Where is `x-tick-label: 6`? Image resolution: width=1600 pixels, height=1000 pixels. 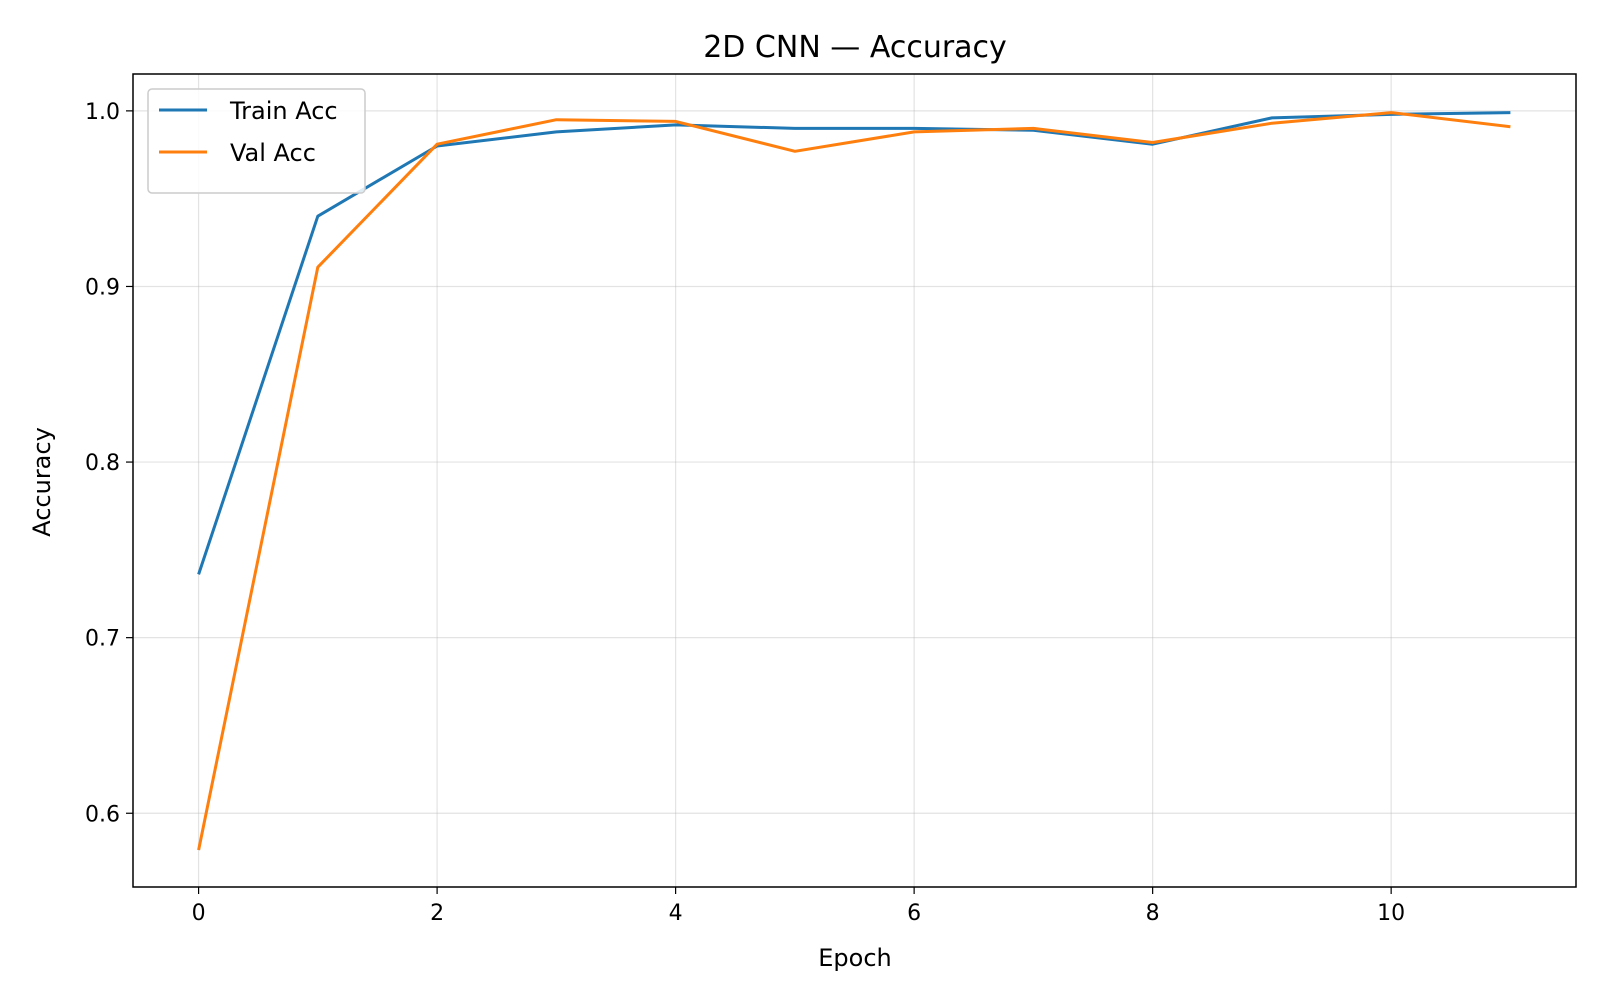 x-tick-label: 6 is located at coordinates (914, 913).